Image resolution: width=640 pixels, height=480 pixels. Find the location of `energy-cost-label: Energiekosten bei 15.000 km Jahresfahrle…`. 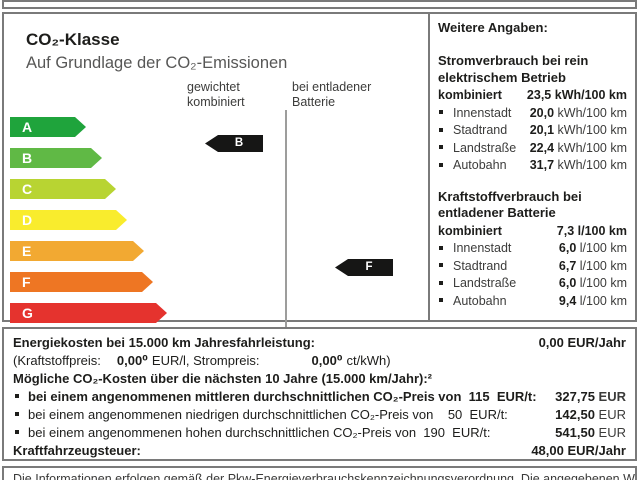

energy-cost-label: Energiekosten bei 15.000 km Jahresfahrle… is located at coordinates (164, 342).